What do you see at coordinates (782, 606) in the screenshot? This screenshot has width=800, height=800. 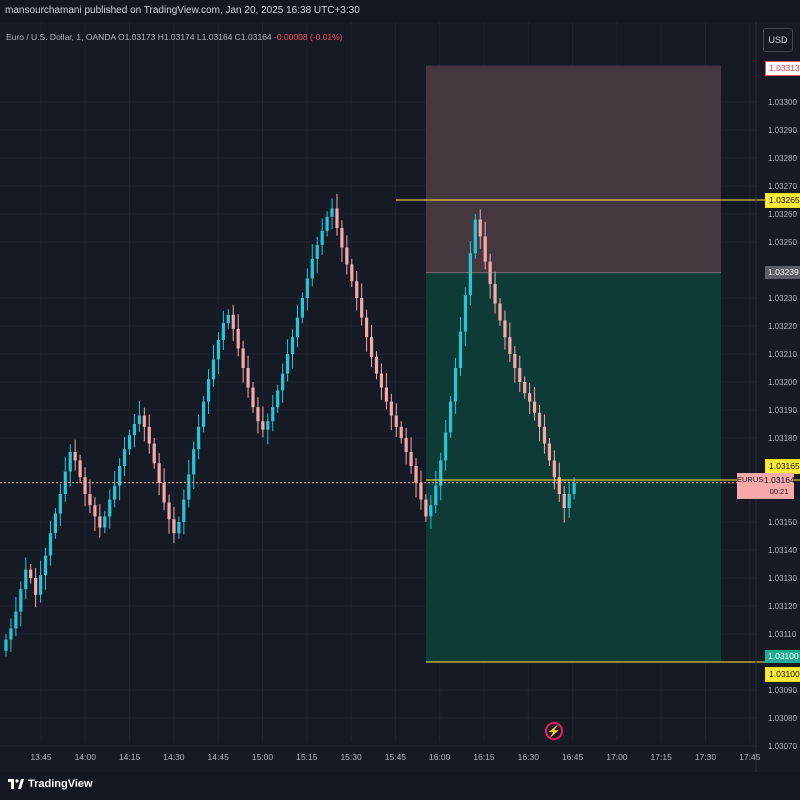 I see `price-tick-label: 1.03120` at bounding box center [782, 606].